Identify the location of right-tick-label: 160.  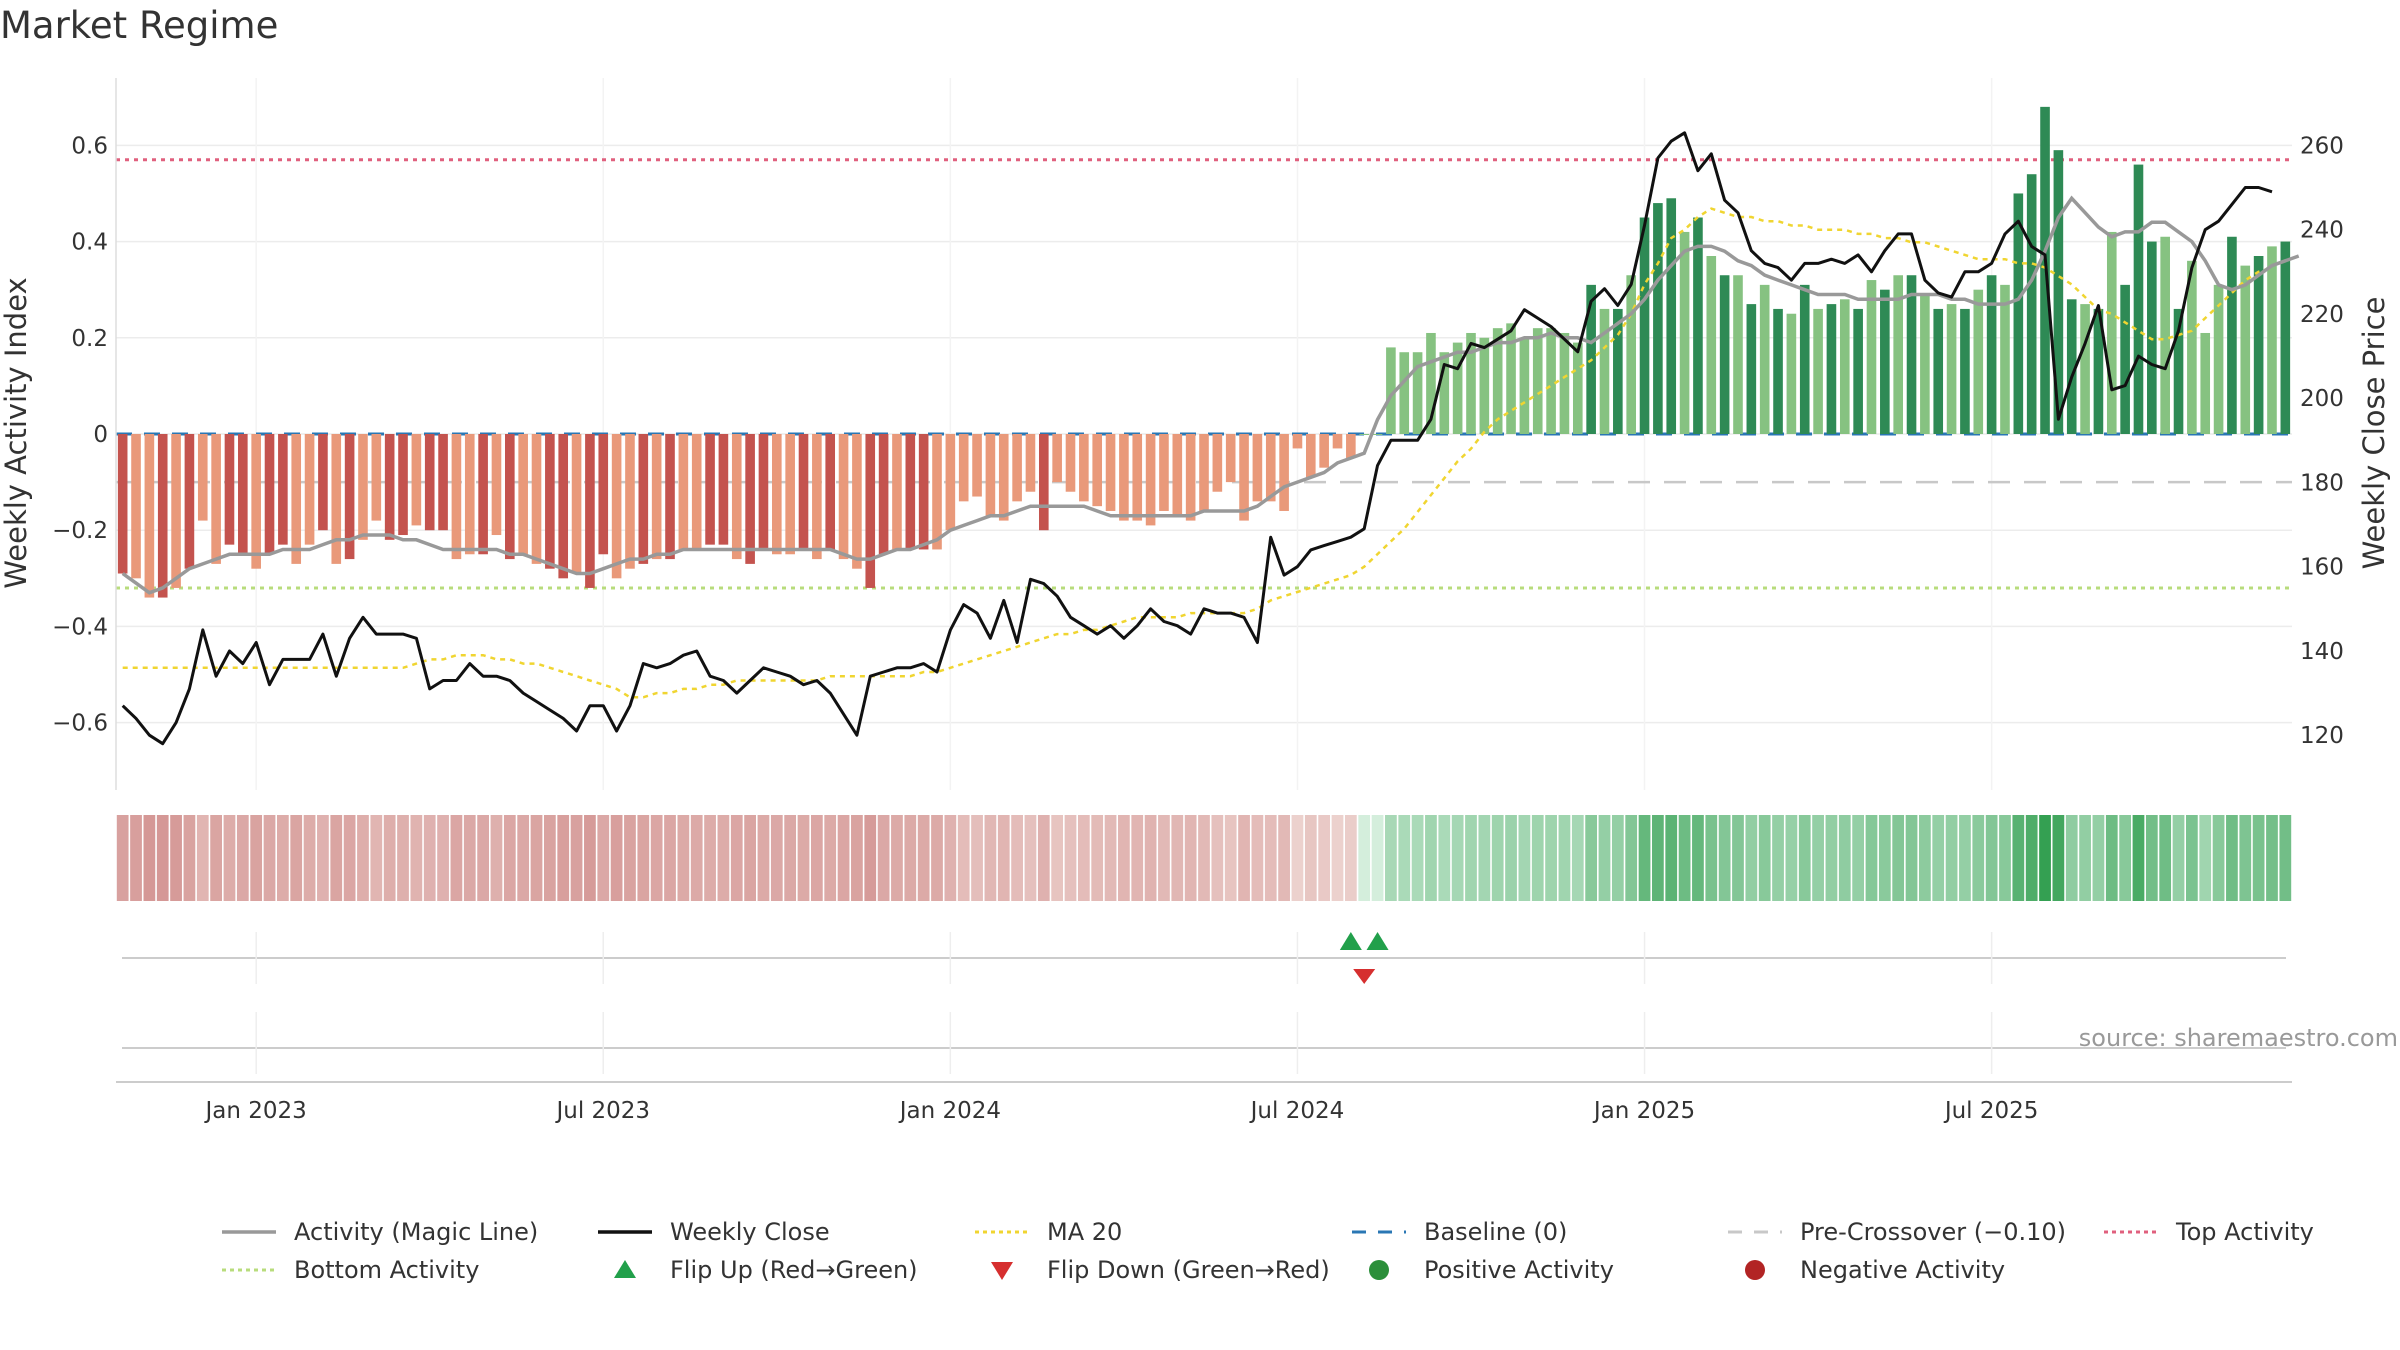
(2322, 568).